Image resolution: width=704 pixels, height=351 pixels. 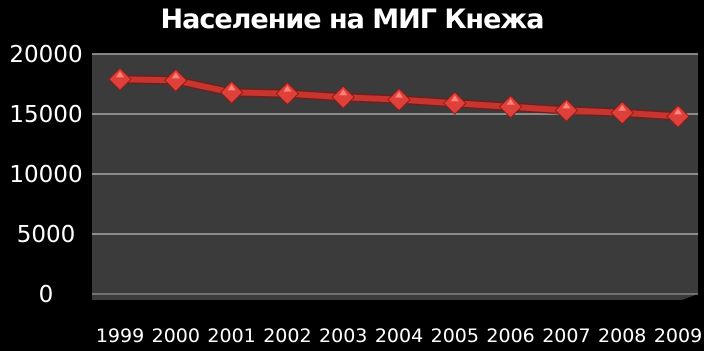 I want to click on x-tick-label: 2002, so click(x=287, y=336).